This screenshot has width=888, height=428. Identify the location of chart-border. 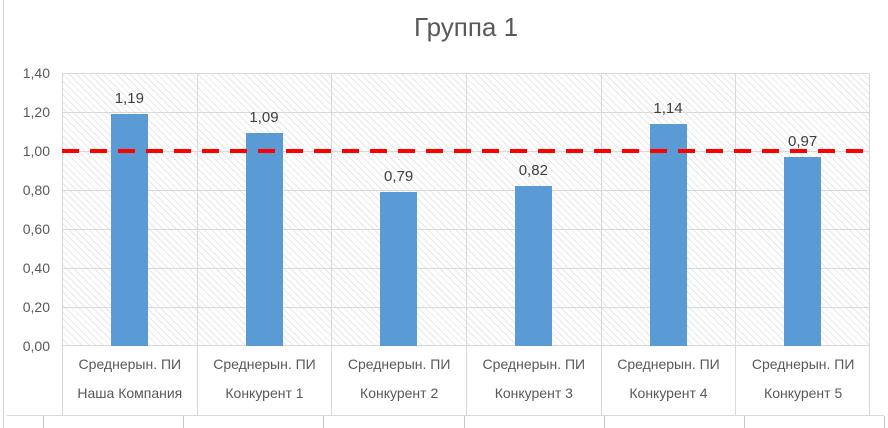
(3, 214).